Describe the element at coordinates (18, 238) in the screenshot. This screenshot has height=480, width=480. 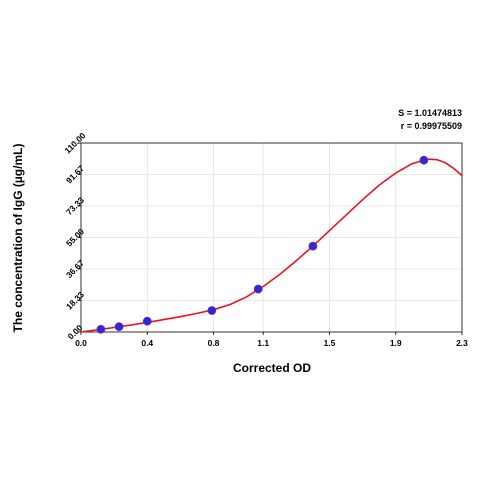
I see `y-axis-title: The concentration of IgG (µg/mL)` at that location.